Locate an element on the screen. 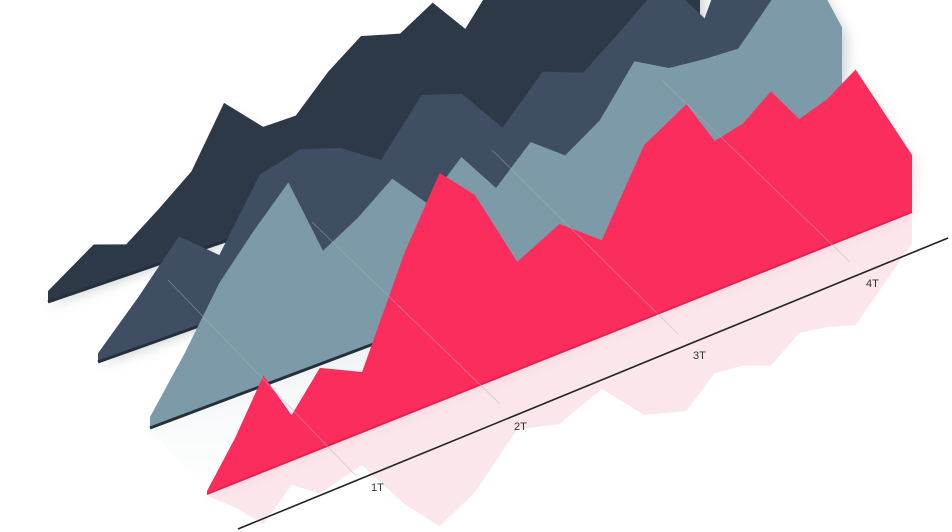 This screenshot has height=532, width=952. x-tick-label-2: 2T is located at coordinates (520, 427).